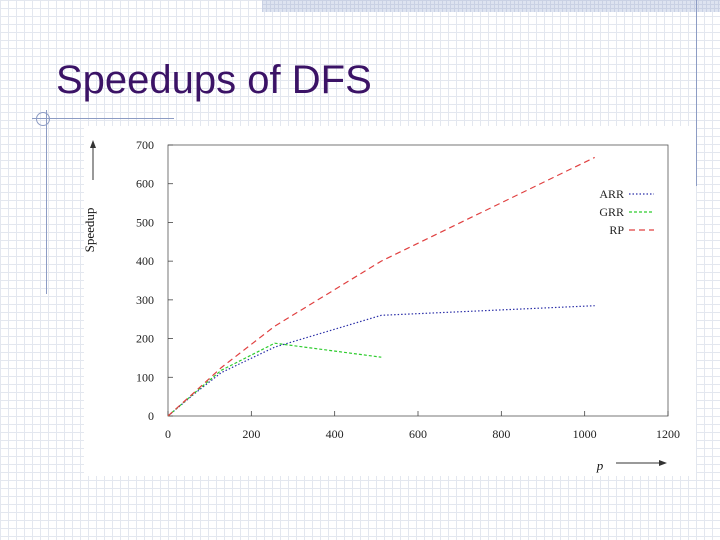 This screenshot has height=540, width=720. I want to click on y-tick-label: 600, so click(145, 184).